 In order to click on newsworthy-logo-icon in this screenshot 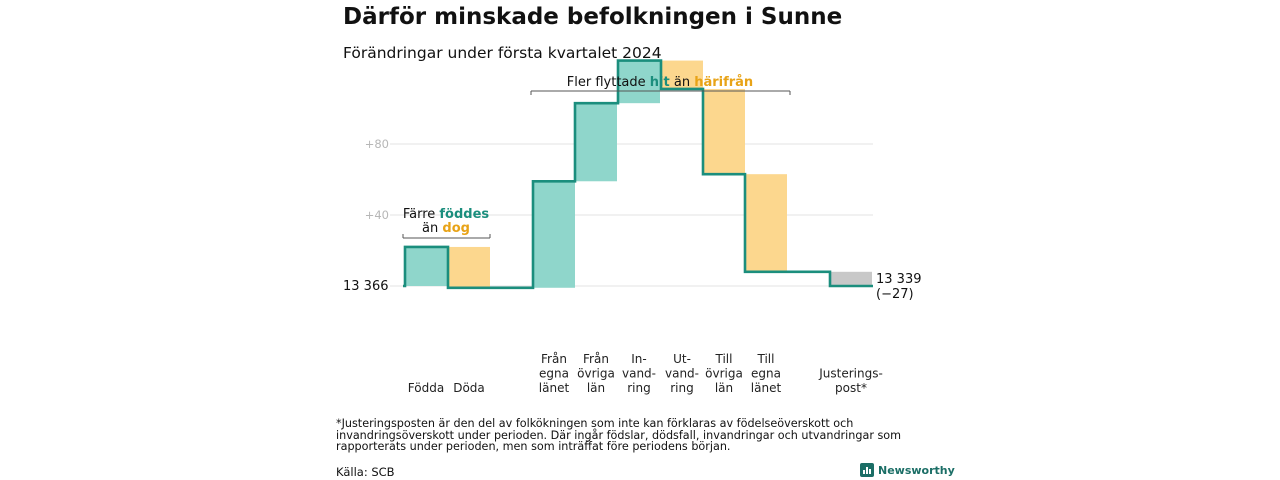, I will do `click(867, 470)`.